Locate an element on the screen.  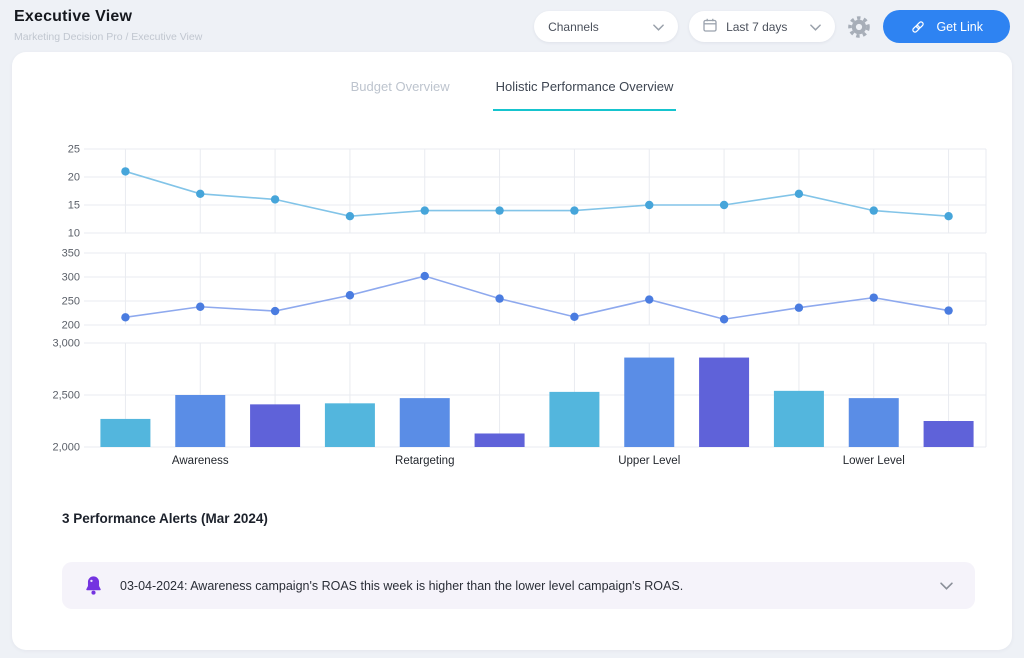
svg-text: Awareness is located at coordinates (200, 461).